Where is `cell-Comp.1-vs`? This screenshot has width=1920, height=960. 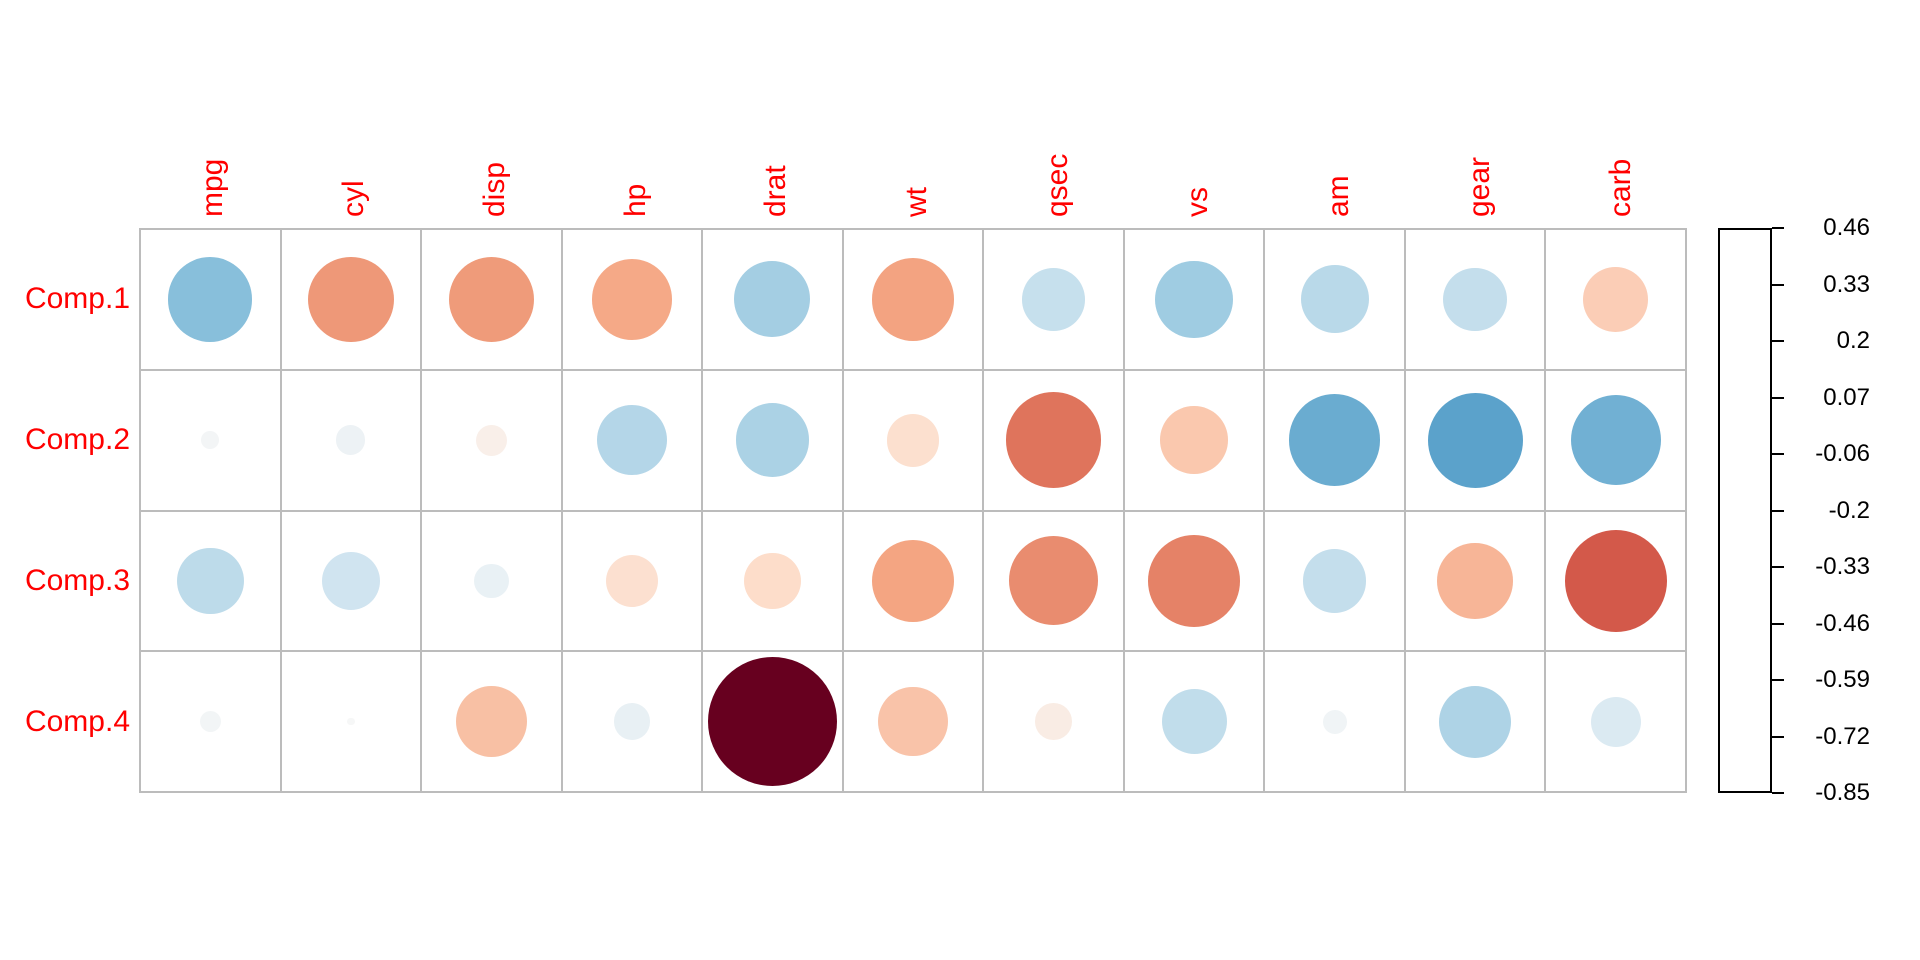 cell-Comp.1-vs is located at coordinates (1195, 300).